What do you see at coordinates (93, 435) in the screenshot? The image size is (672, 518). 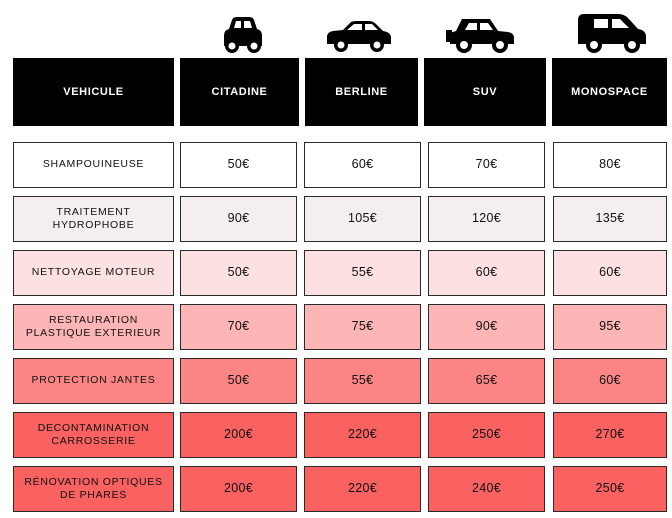 I see `service-label: DECONTAMINATION CARROSSERIE` at bounding box center [93, 435].